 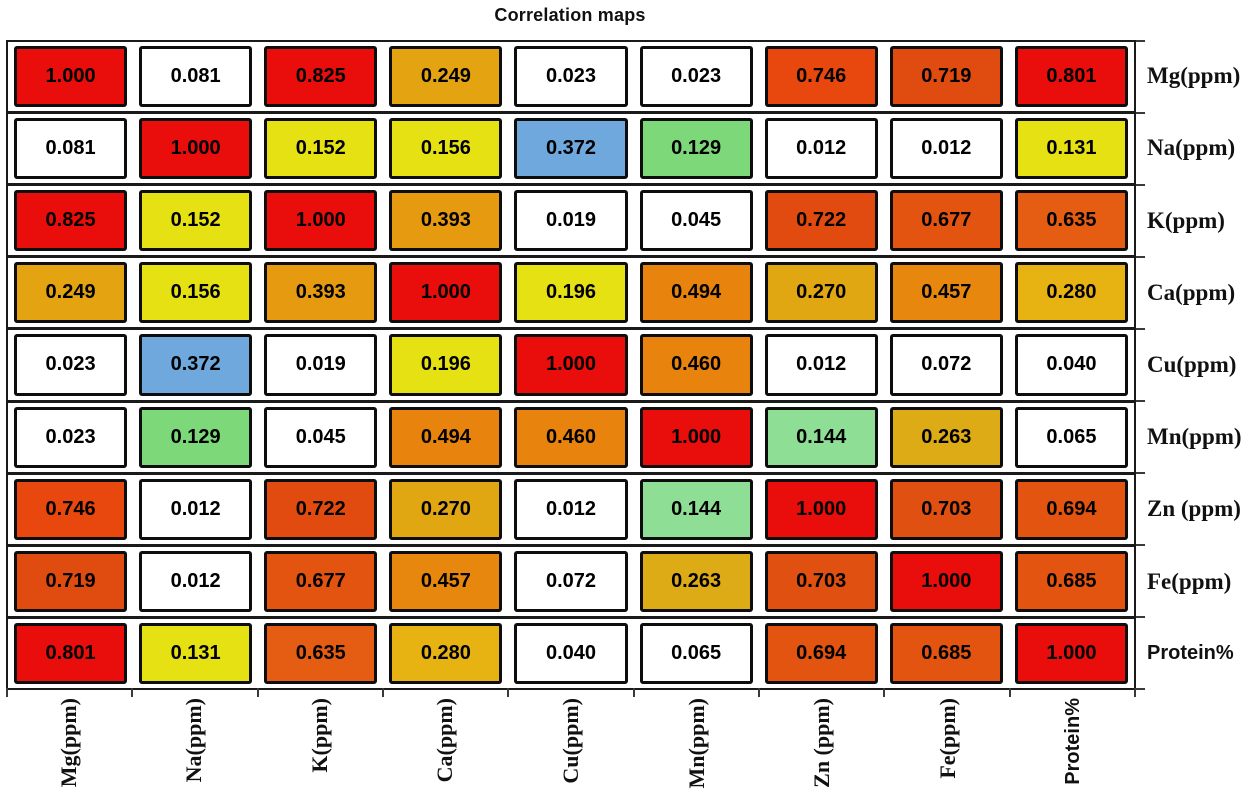 I want to click on cell-value: 0.040, so click(x=571, y=653).